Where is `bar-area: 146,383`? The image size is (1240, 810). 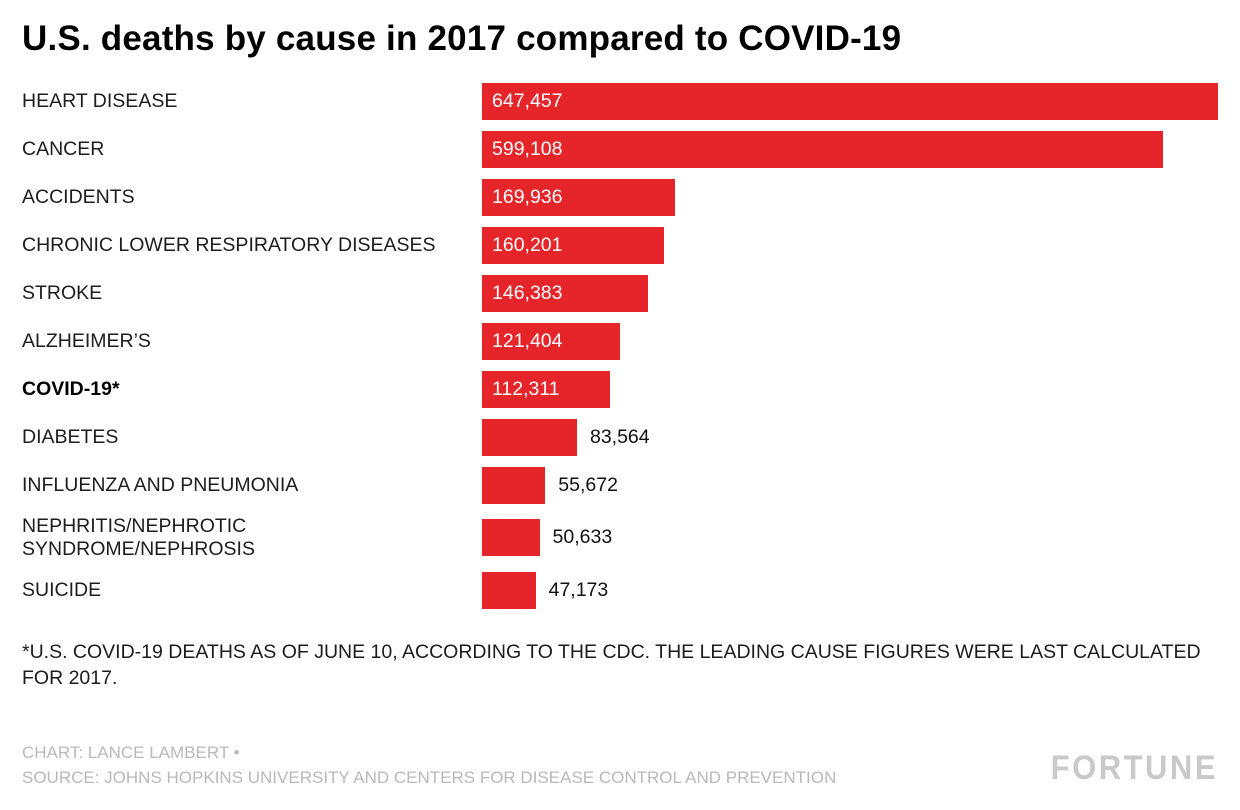 bar-area: 146,383 is located at coordinates (850, 293).